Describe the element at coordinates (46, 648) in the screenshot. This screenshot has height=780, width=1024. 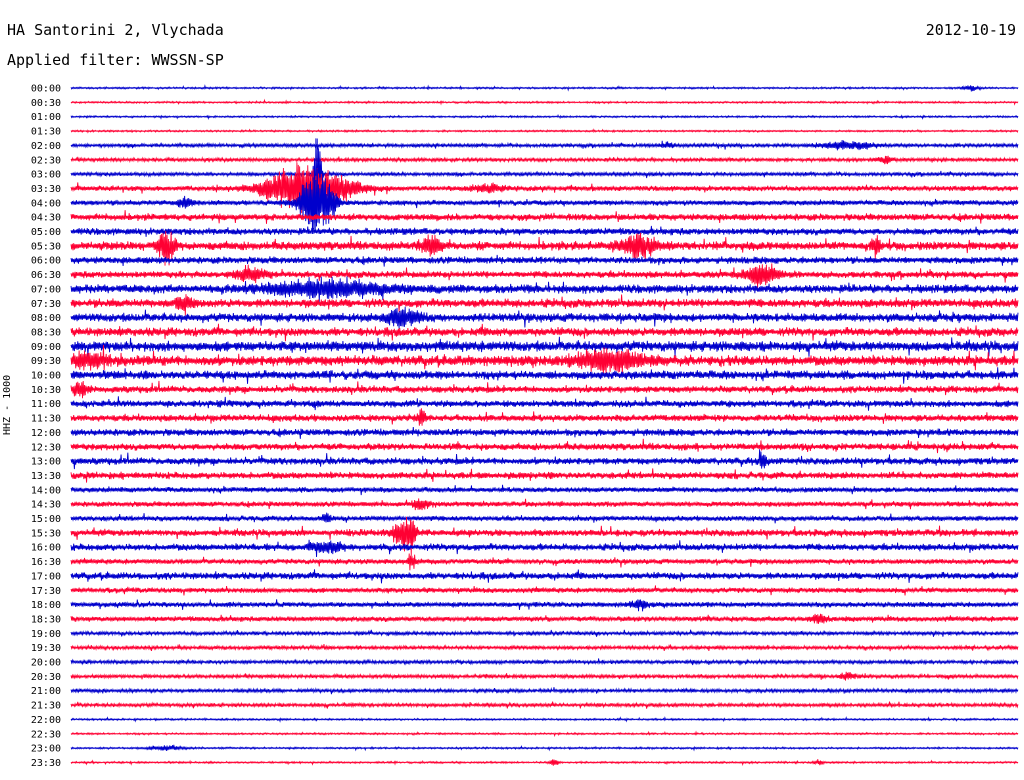
I see `time-tick-label: 19:30` at that location.